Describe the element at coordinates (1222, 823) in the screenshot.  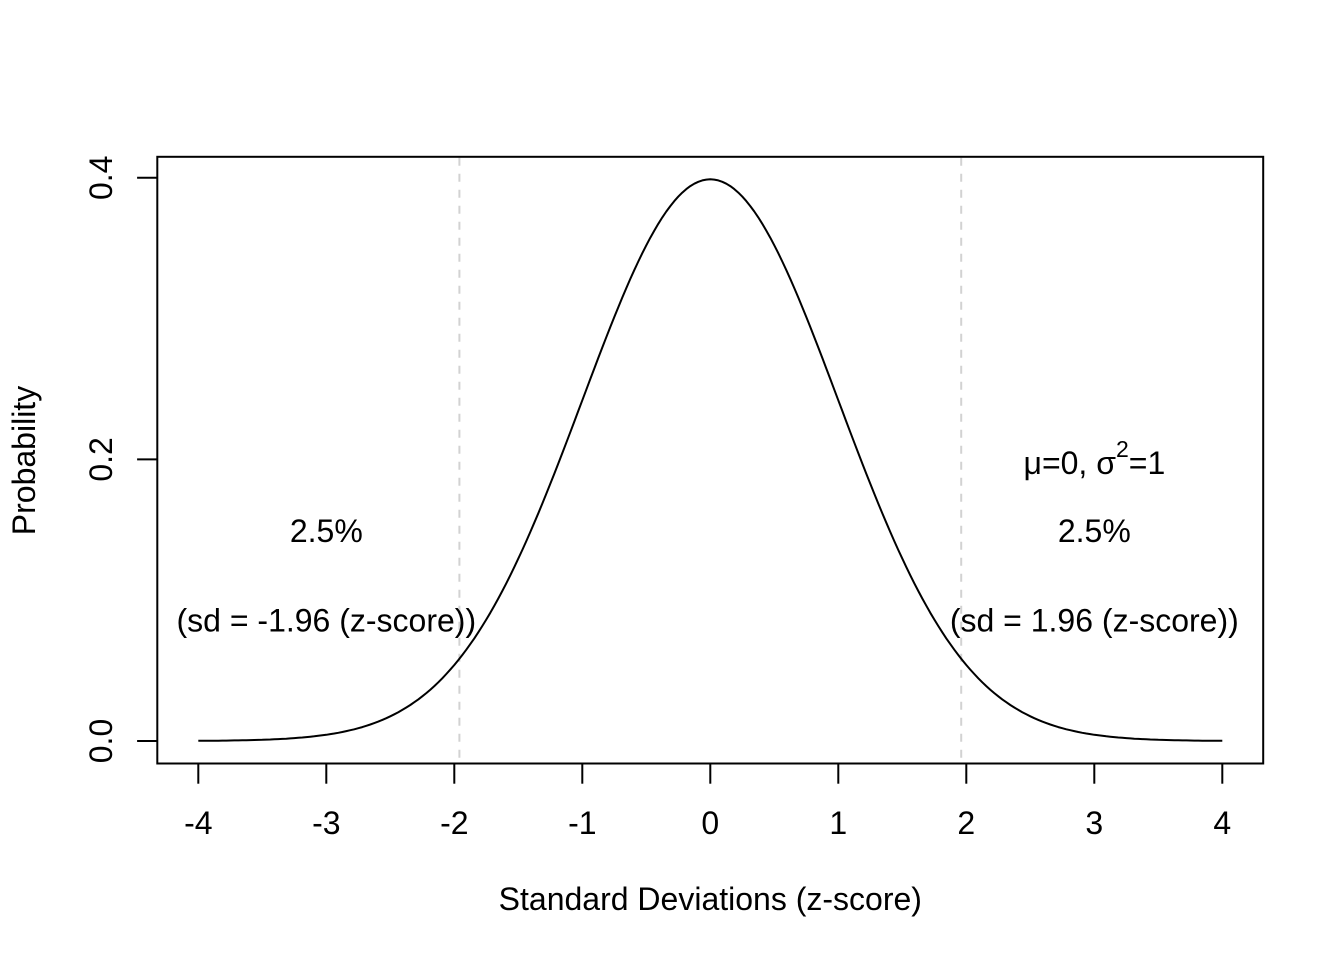
I see `svg-text: 4` at that location.